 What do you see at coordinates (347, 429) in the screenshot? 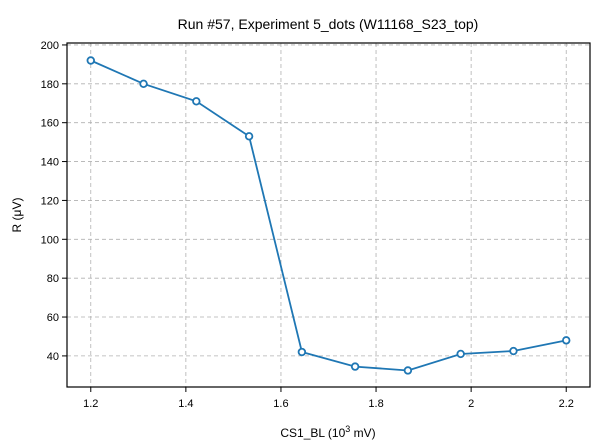
I see `x-axis-label-sup: 3` at bounding box center [347, 429].